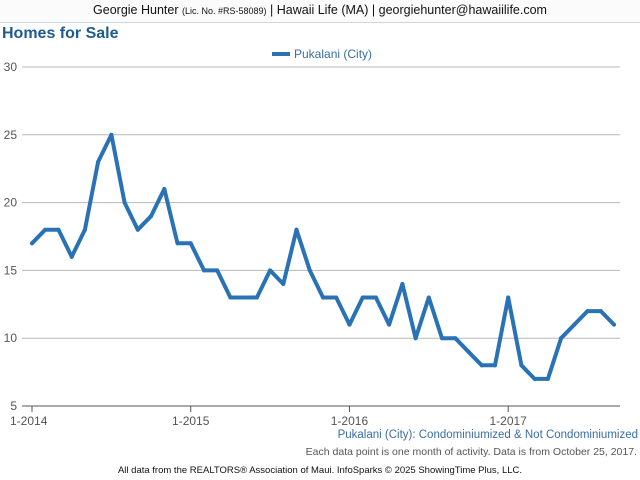 The image size is (640, 480). Describe the element at coordinates (350, 421) in the screenshot. I see `x-tick-label: 1-2016` at that location.